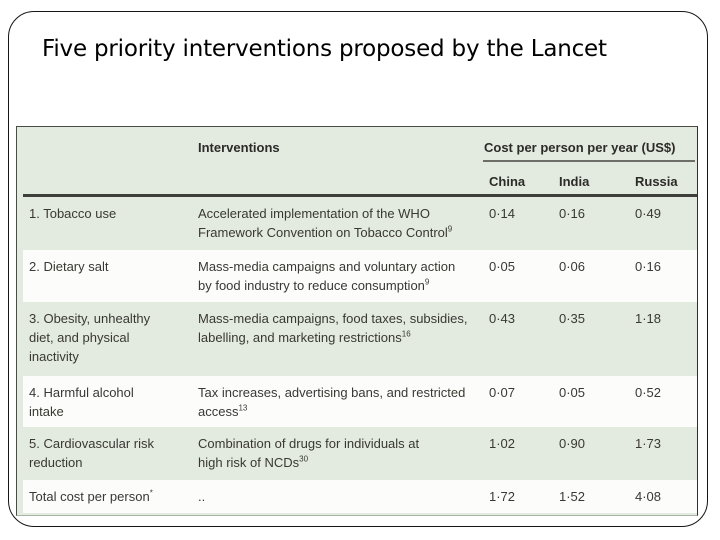 The image size is (720, 540). I want to click on header-rule, so click(360, 195).